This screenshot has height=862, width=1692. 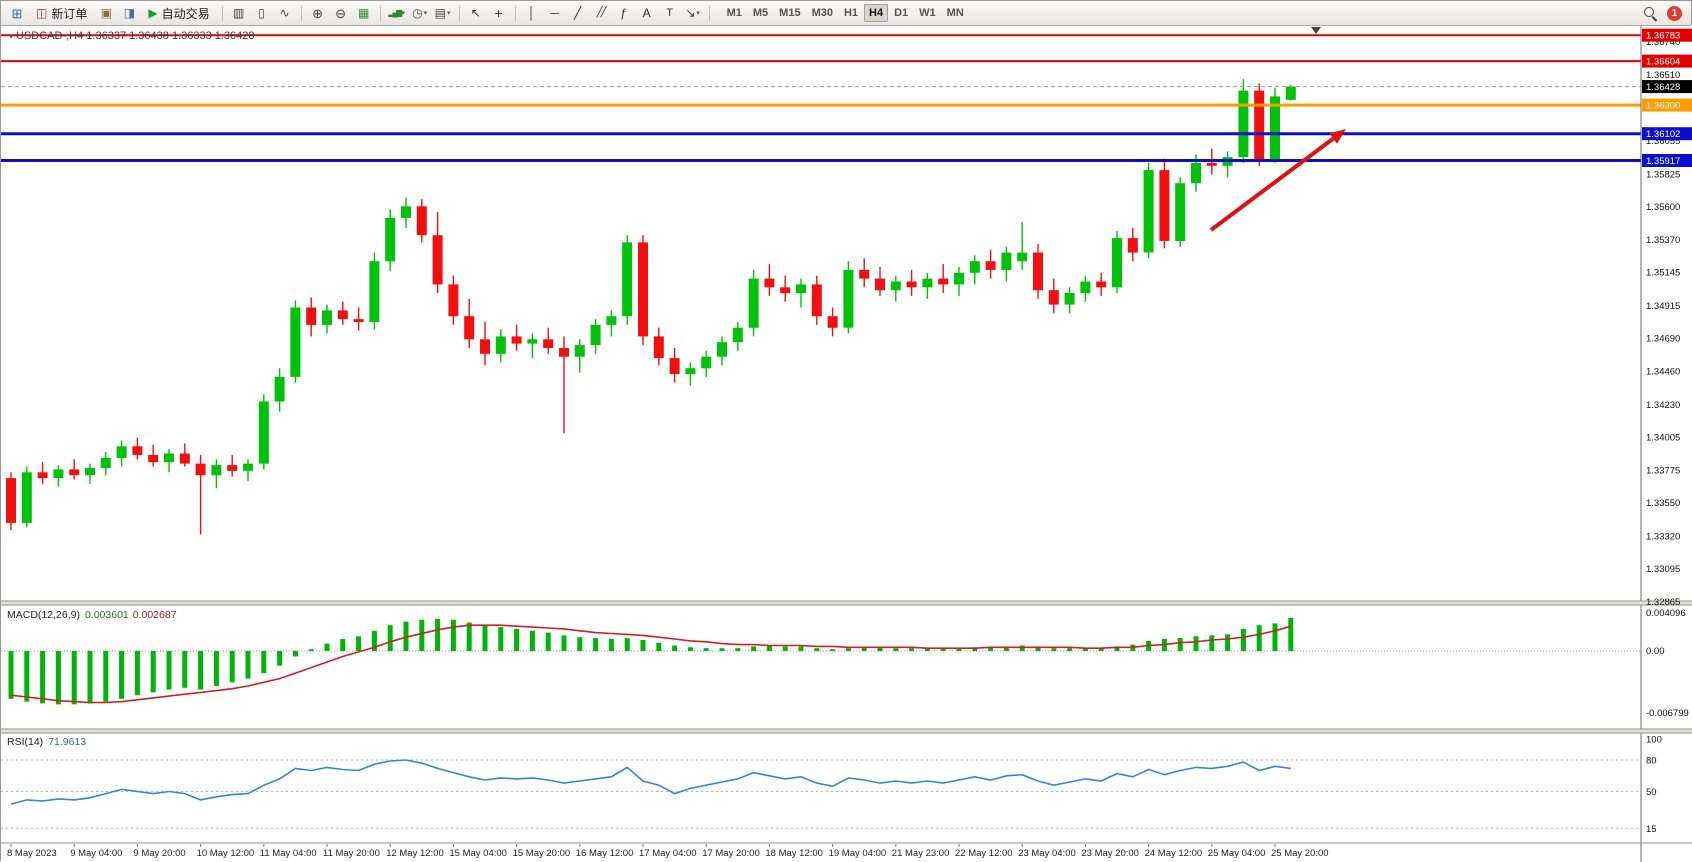 What do you see at coordinates (318, 13) in the screenshot?
I see `zoom-in-icon: ⊕` at bounding box center [318, 13].